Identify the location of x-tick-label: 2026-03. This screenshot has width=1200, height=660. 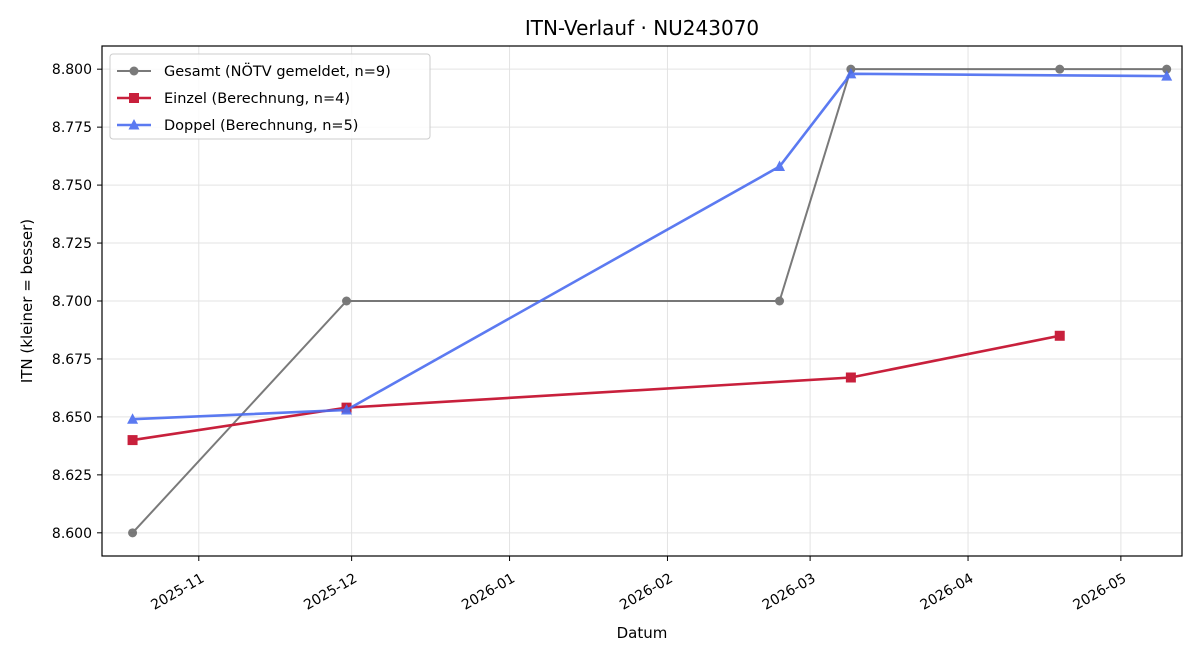
(789, 592).